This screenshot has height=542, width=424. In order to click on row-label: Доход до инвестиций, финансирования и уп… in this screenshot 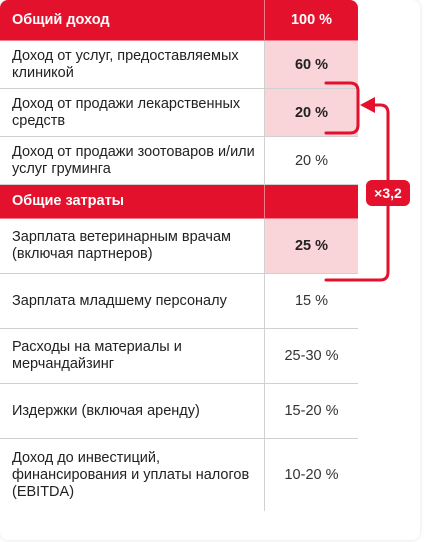, I will do `click(131, 474)`.